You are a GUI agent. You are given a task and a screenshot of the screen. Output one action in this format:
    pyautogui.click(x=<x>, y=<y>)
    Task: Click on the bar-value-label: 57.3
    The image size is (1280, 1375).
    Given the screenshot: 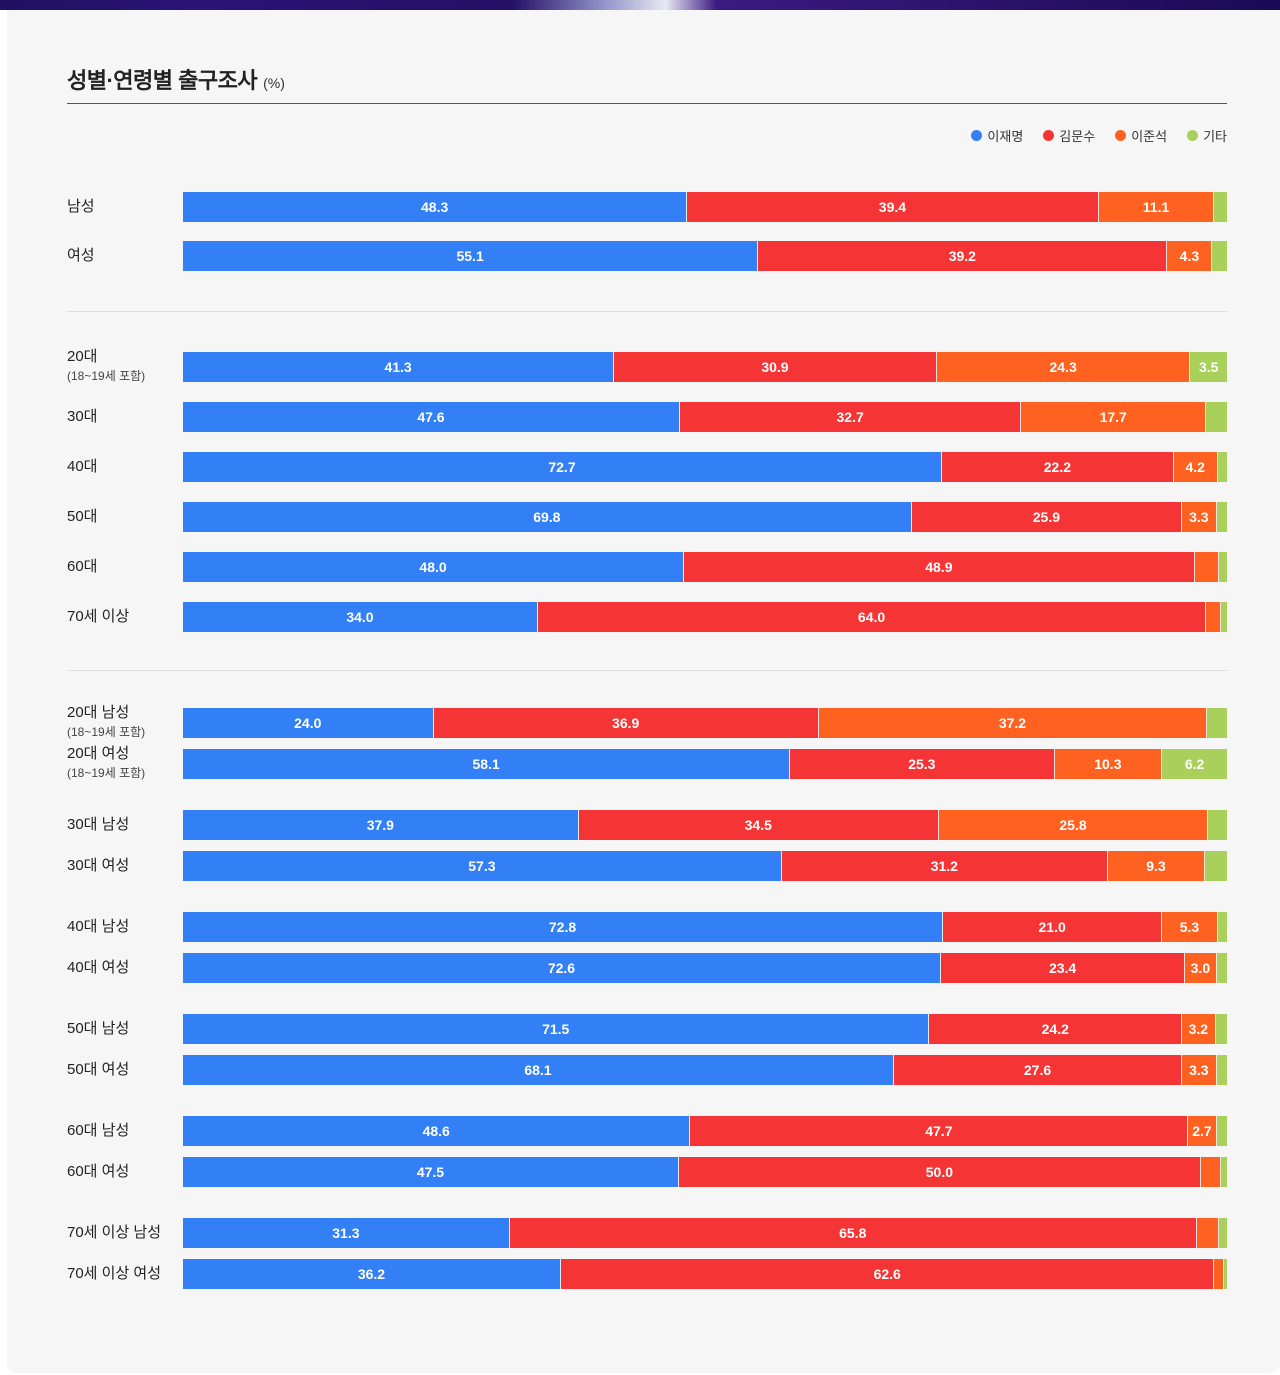 What is the action you would take?
    pyautogui.click(x=482, y=866)
    